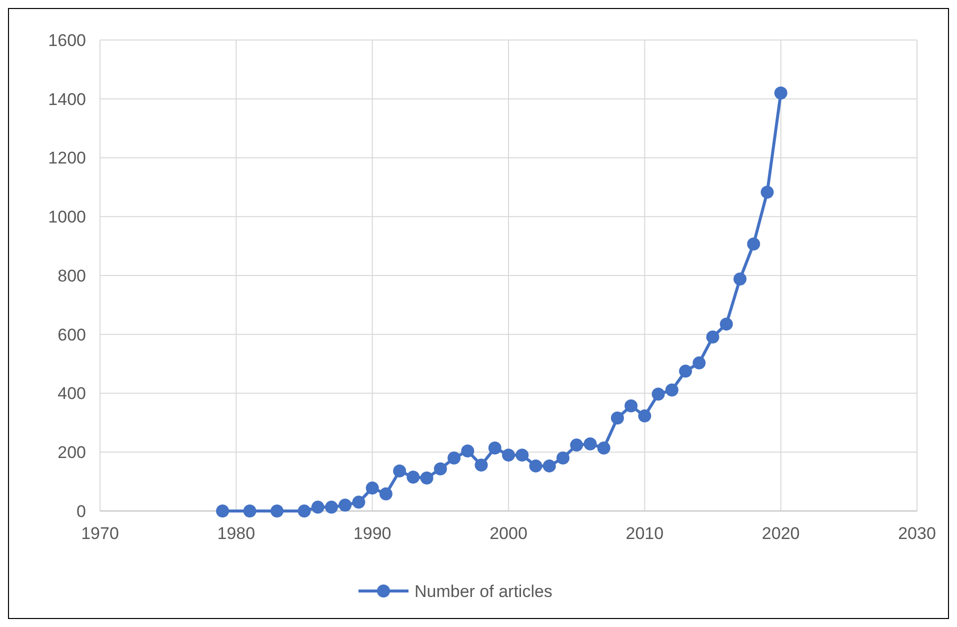 The width and height of the screenshot is (957, 627). Describe the element at coordinates (72, 452) in the screenshot. I see `y-tick-label: 200` at that location.